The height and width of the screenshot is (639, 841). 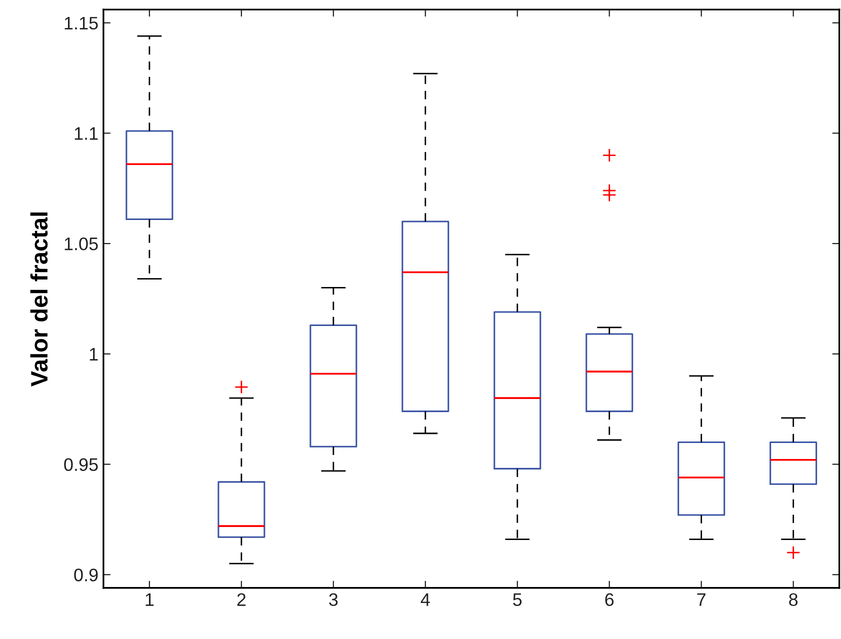 I want to click on y-tick-label: 0.95, so click(x=81, y=464).